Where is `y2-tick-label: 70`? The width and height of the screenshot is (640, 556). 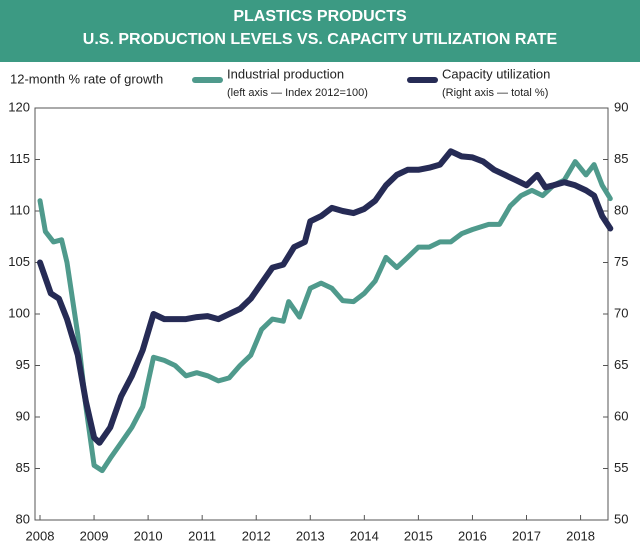 y2-tick-label: 70 is located at coordinates (621, 312).